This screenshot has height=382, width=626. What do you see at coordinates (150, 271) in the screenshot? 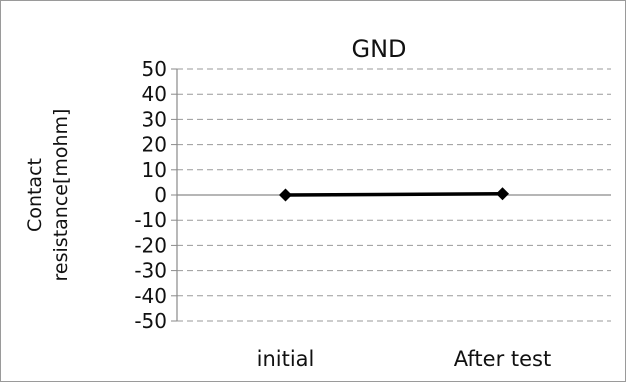
I see `y-tick-label: -30` at bounding box center [150, 271].